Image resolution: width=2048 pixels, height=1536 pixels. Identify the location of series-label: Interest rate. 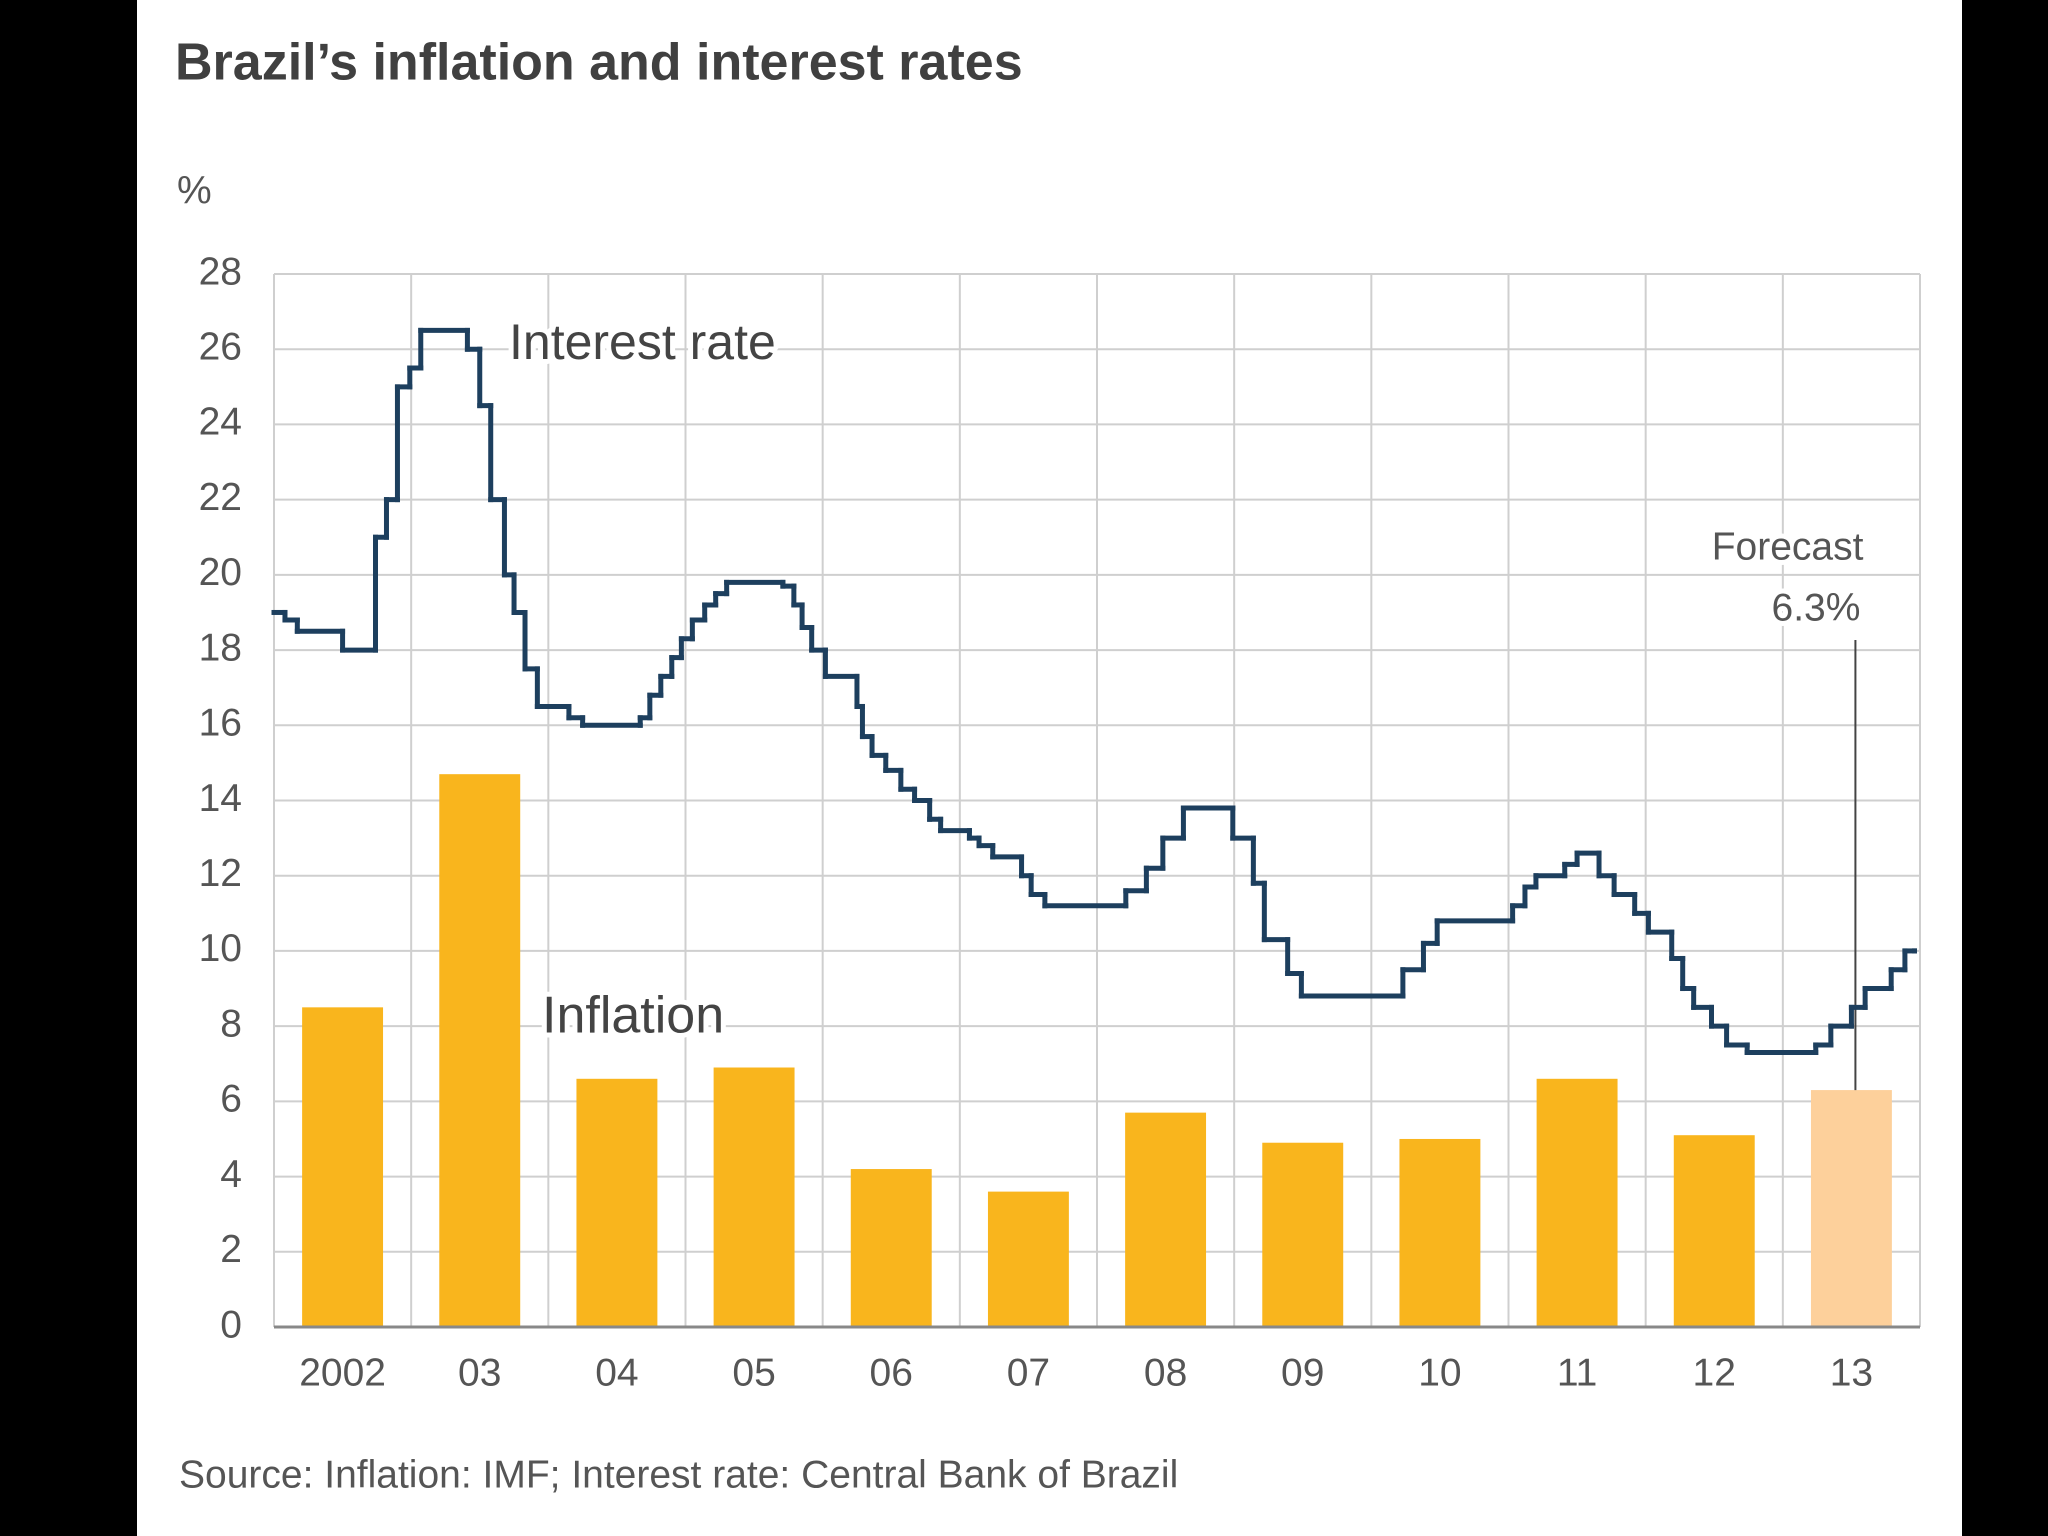
(642, 342).